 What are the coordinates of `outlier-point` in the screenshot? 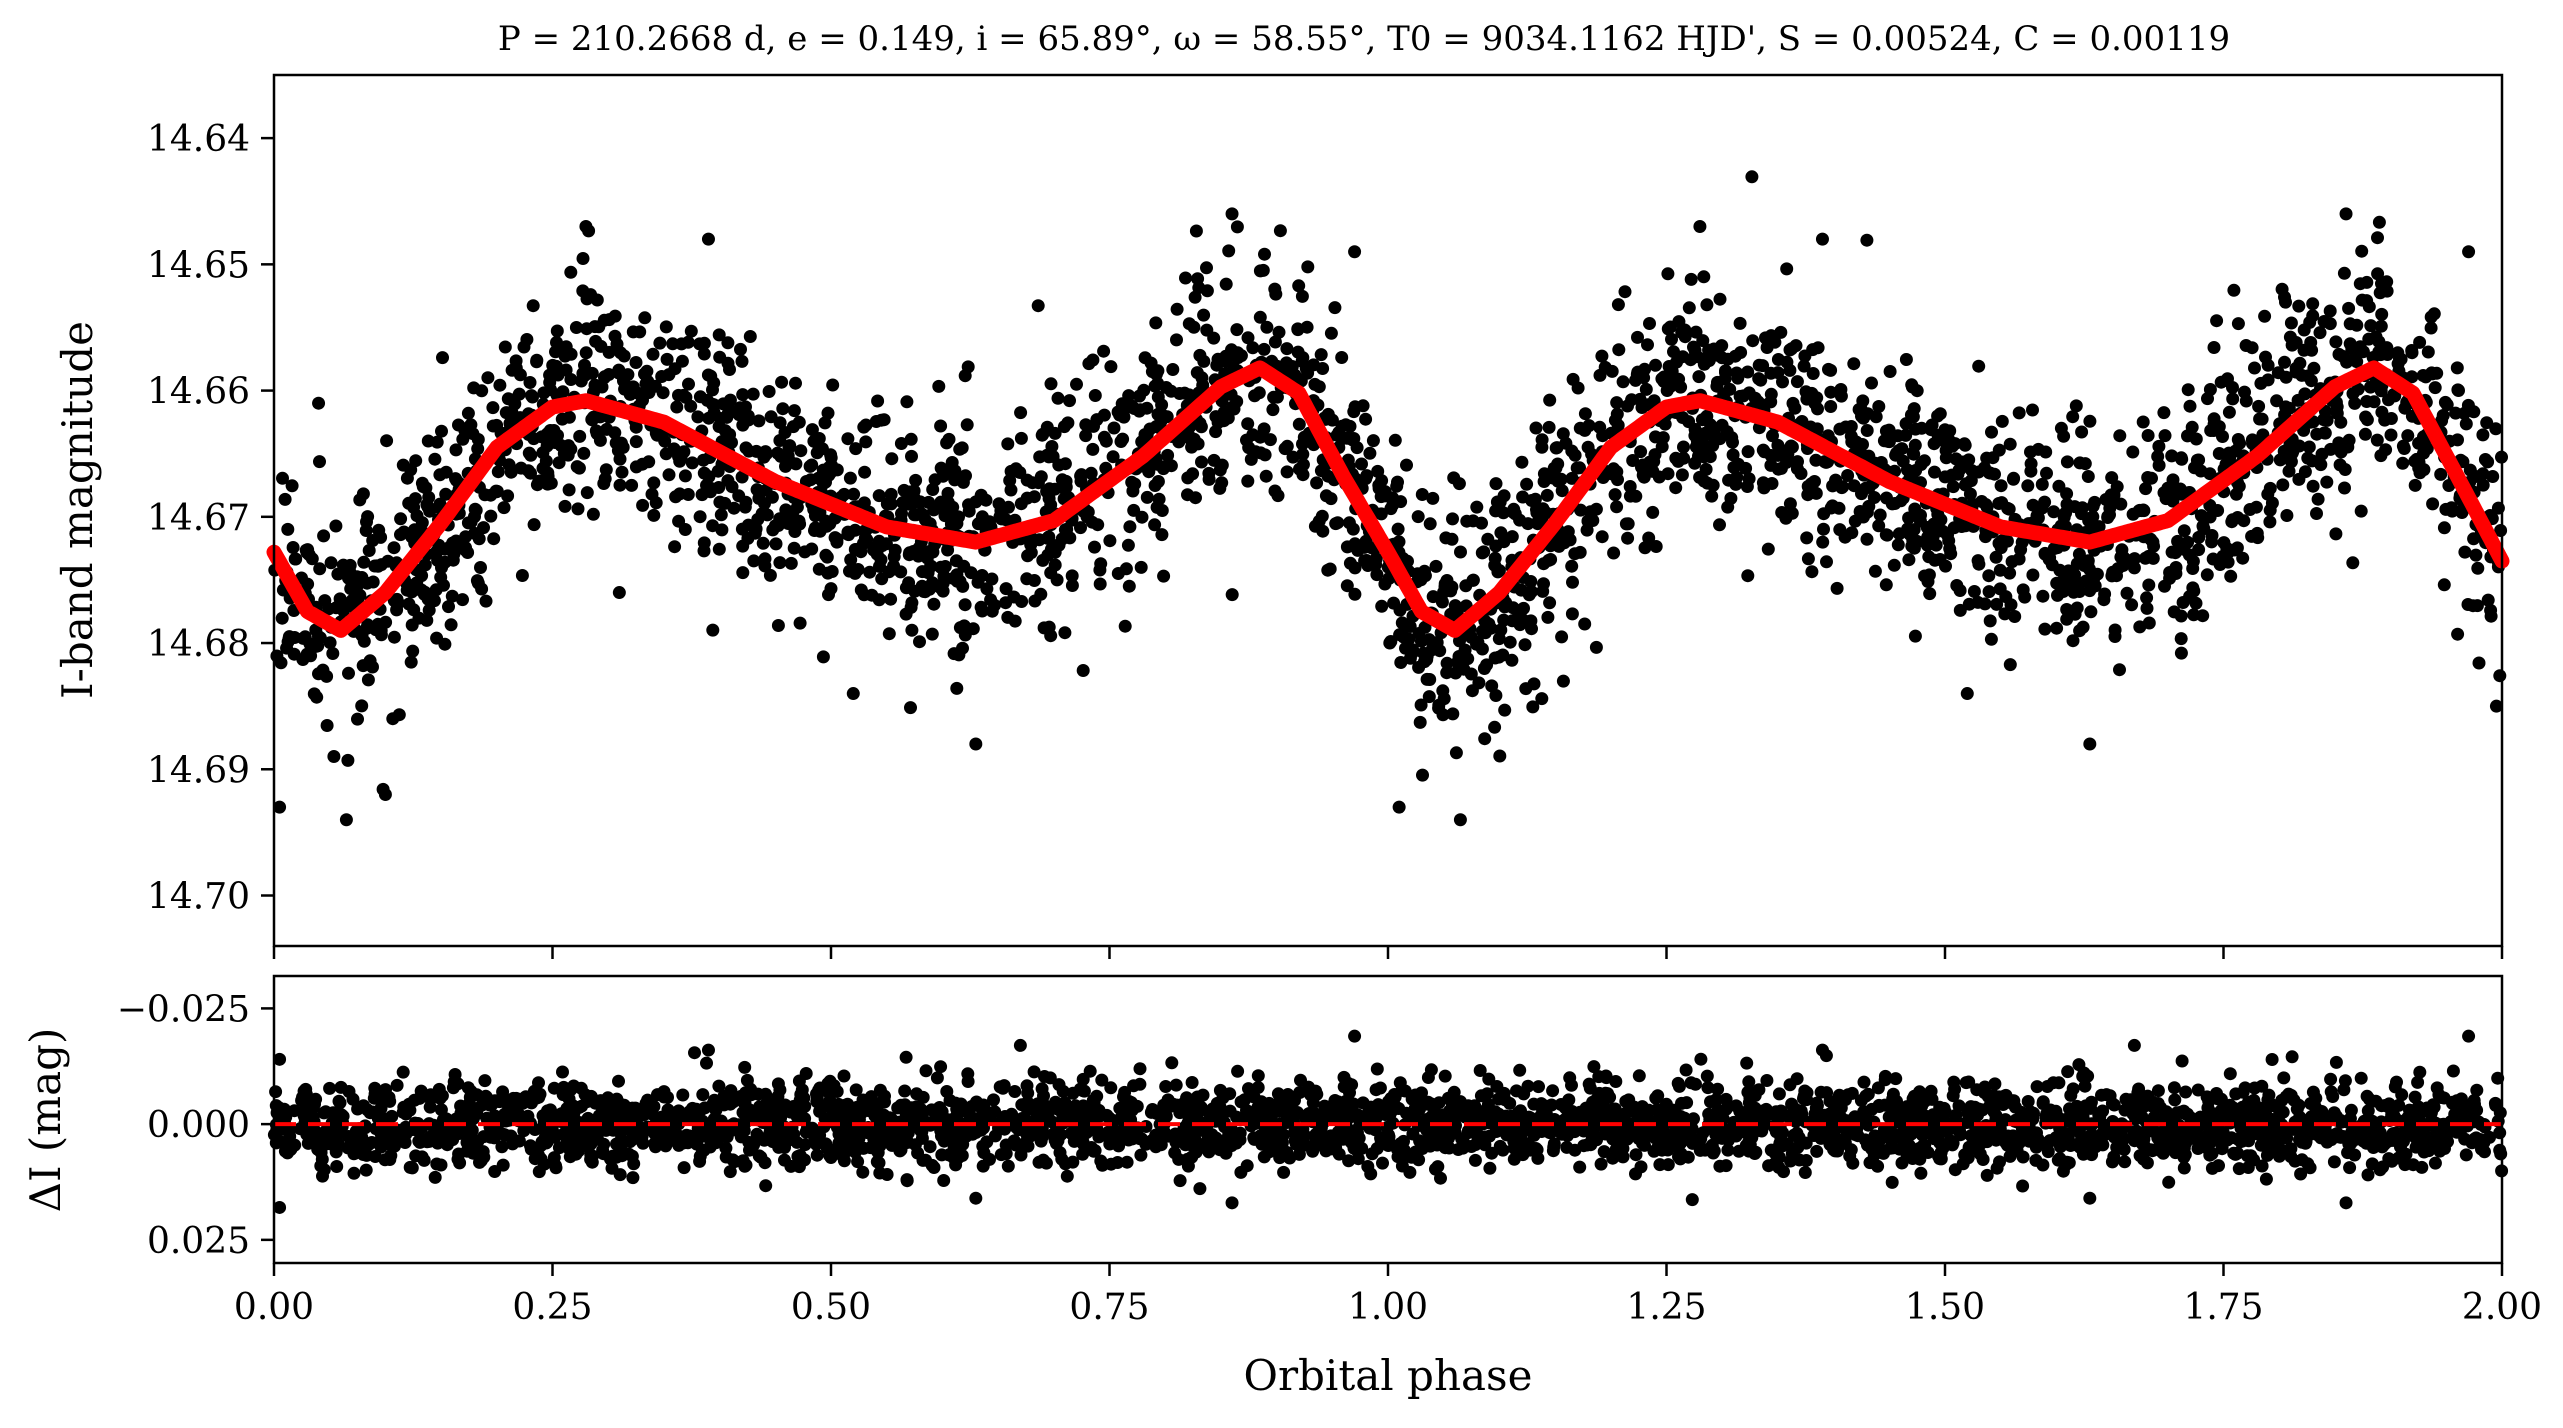 It's located at (2346, 214).